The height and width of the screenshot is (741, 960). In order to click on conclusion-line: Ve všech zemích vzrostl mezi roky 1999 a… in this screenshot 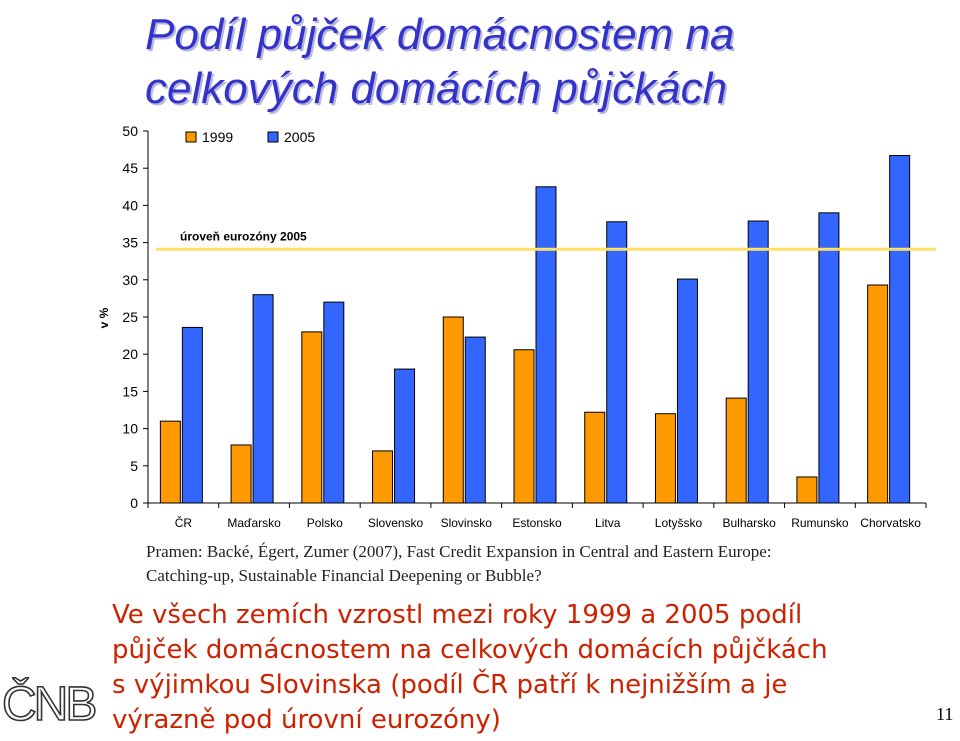, I will do `click(457, 615)`.